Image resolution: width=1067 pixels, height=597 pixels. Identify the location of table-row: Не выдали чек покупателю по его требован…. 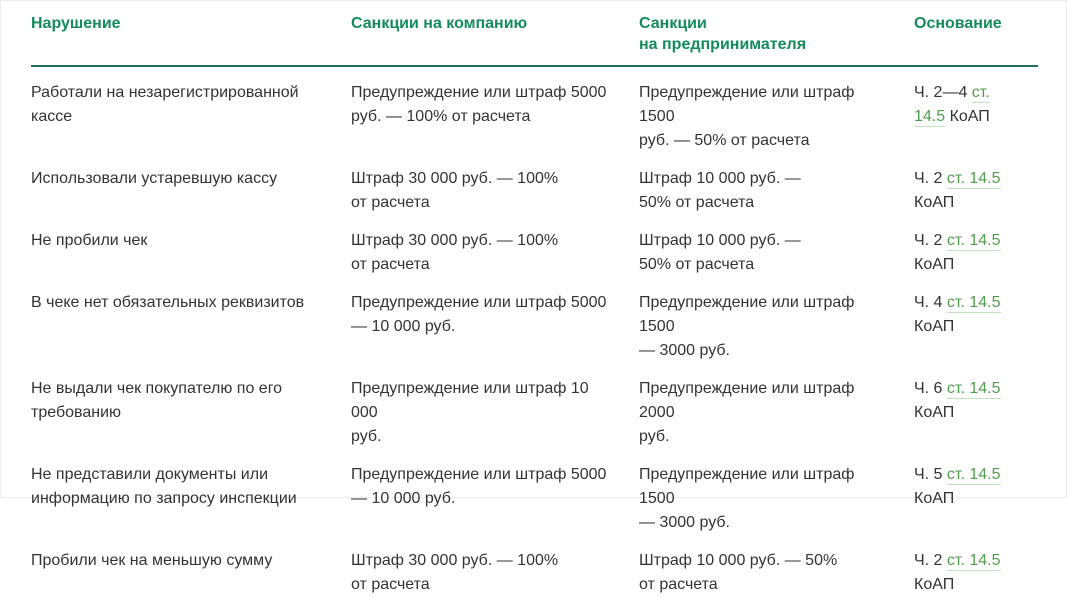
(534, 406).